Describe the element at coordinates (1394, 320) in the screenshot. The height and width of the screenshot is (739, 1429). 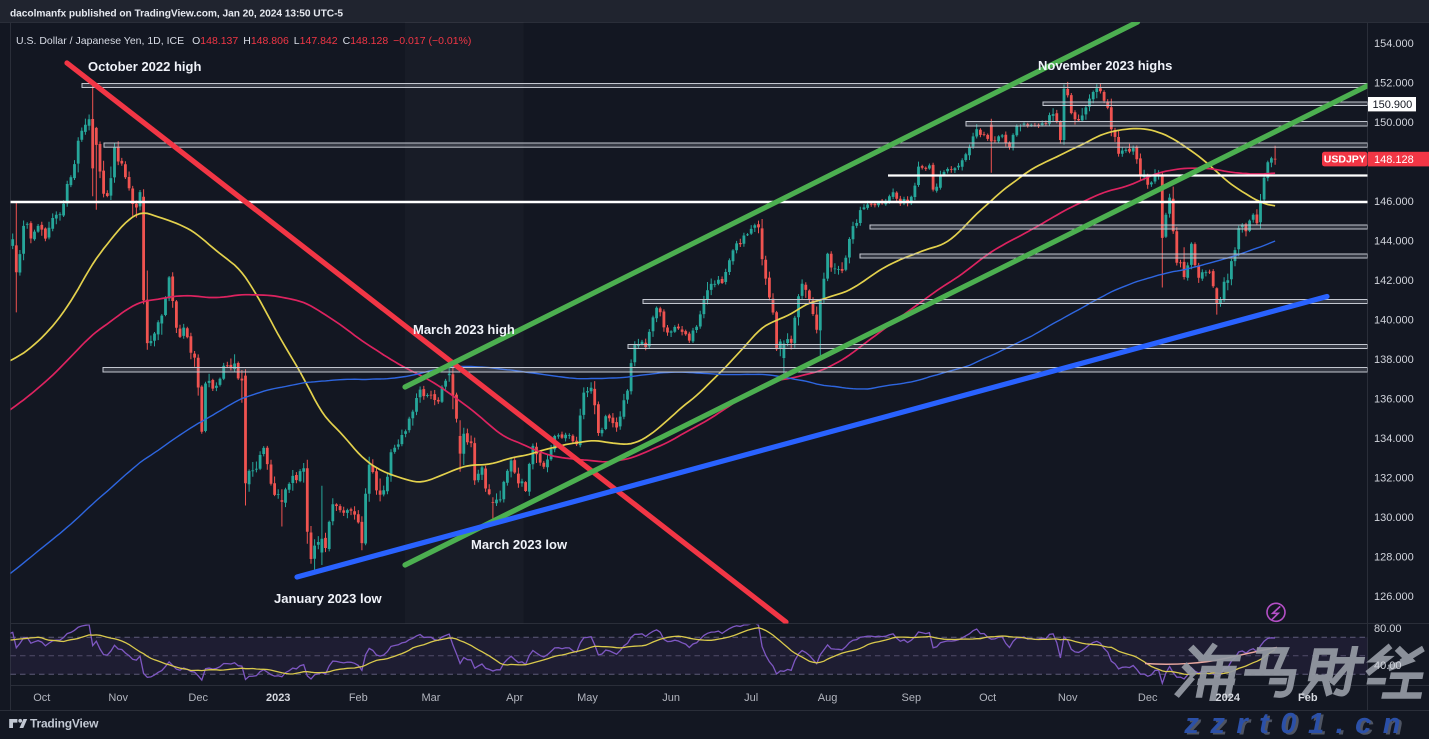
I see `svg-text: 140.000` at that location.